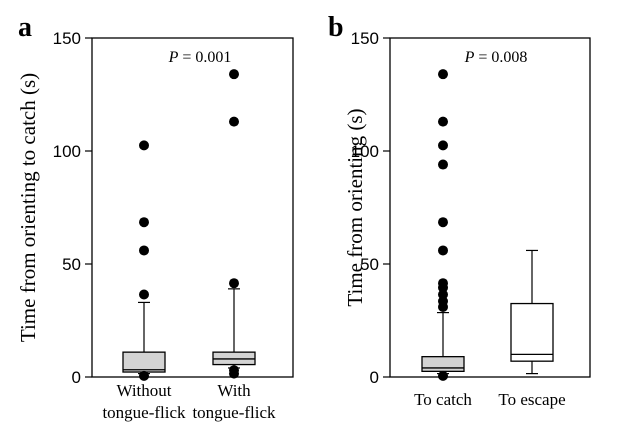 The height and width of the screenshot is (427, 636). I want to click on category-label: With, so click(234, 390).